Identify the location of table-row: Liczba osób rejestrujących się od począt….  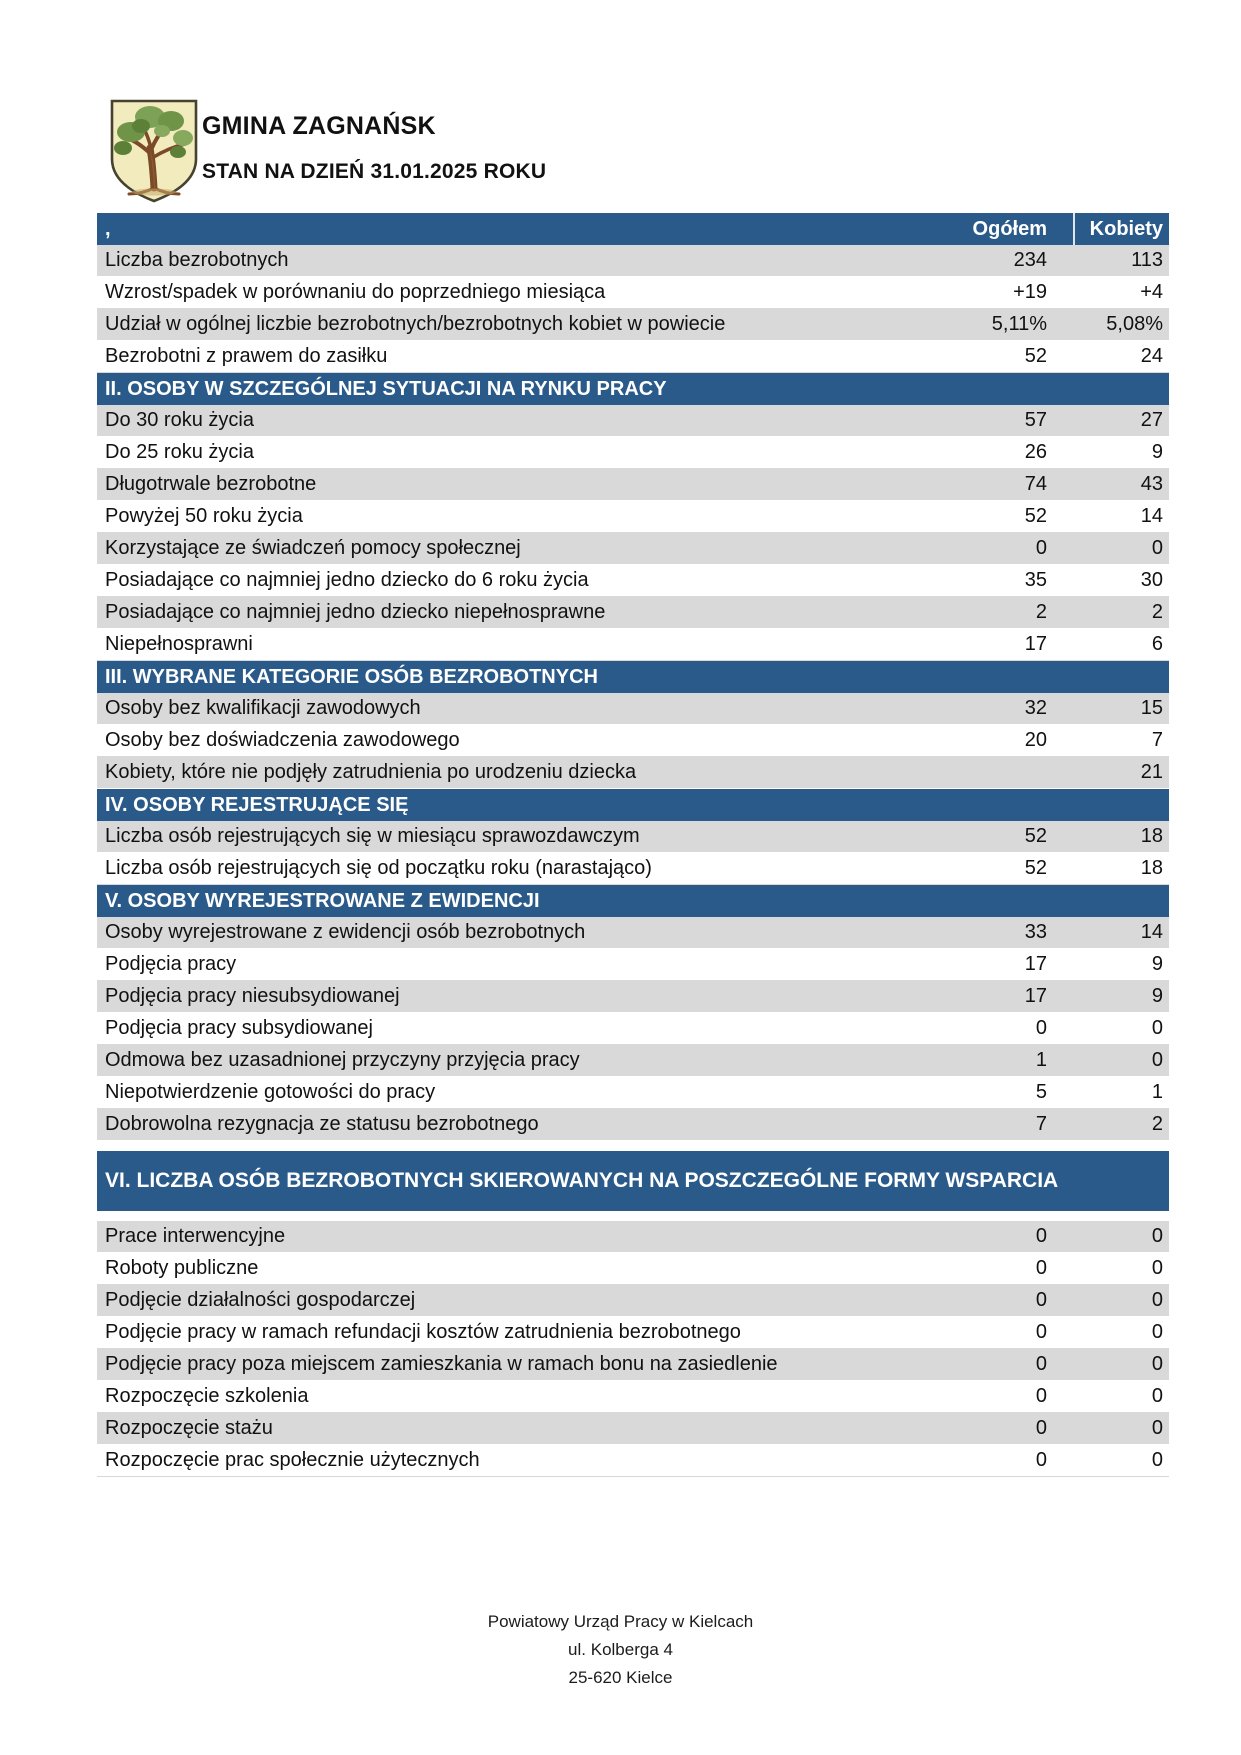
(633, 869).